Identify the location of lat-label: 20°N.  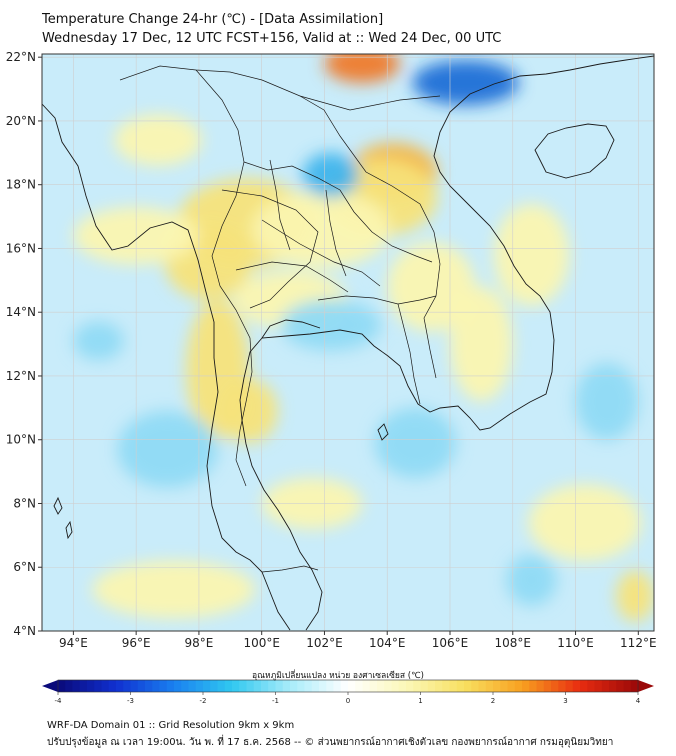
(21, 121).